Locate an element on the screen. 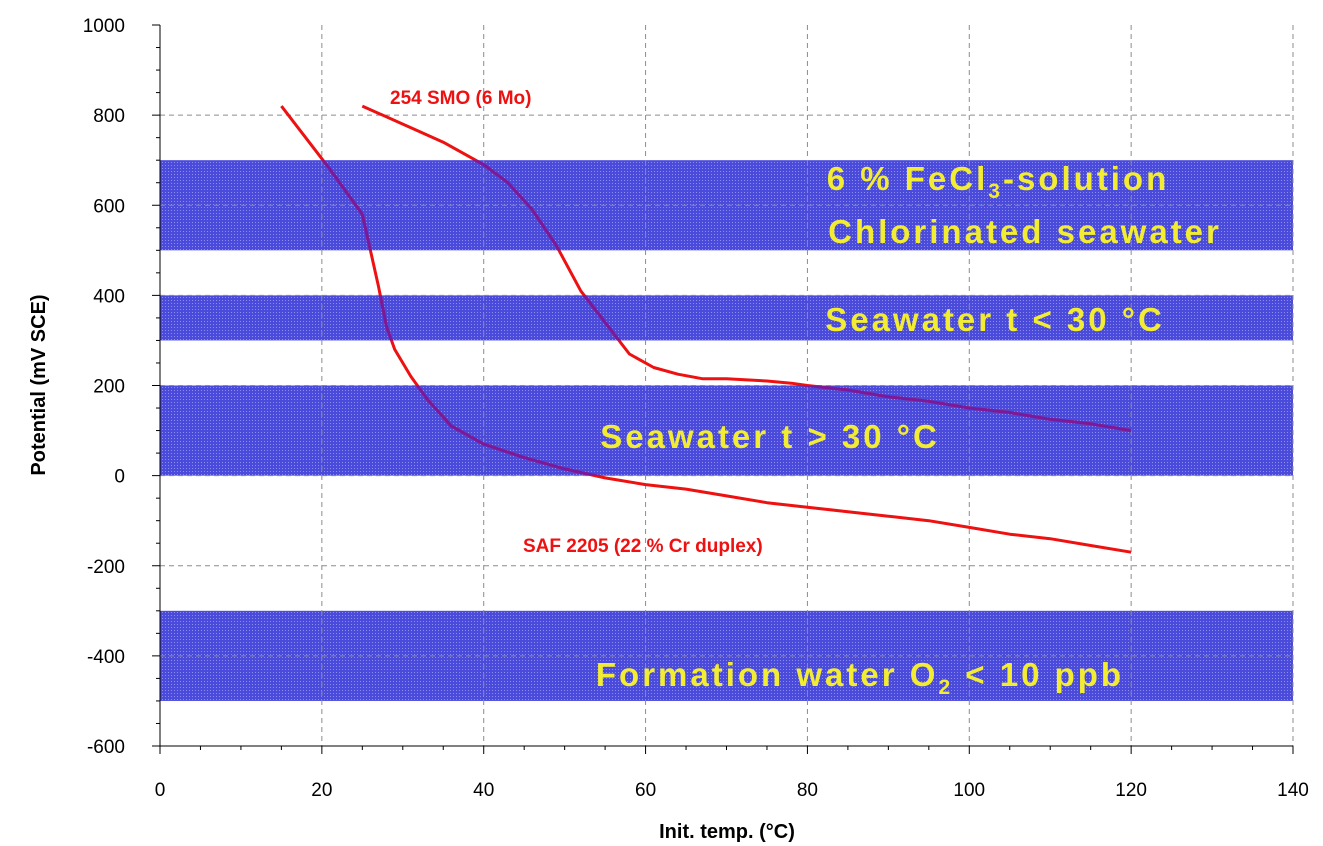 The image size is (1323, 846). x-tick-label: 100 is located at coordinates (969, 790).